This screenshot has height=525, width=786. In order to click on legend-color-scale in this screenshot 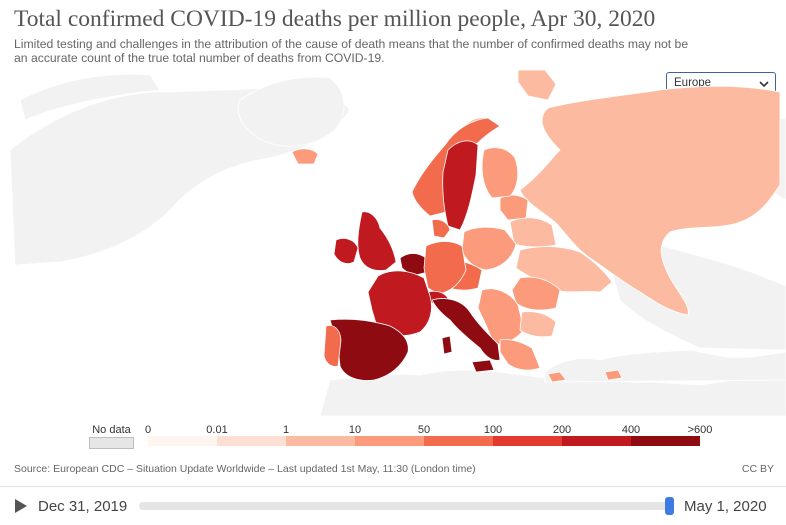, I will do `click(424, 441)`.